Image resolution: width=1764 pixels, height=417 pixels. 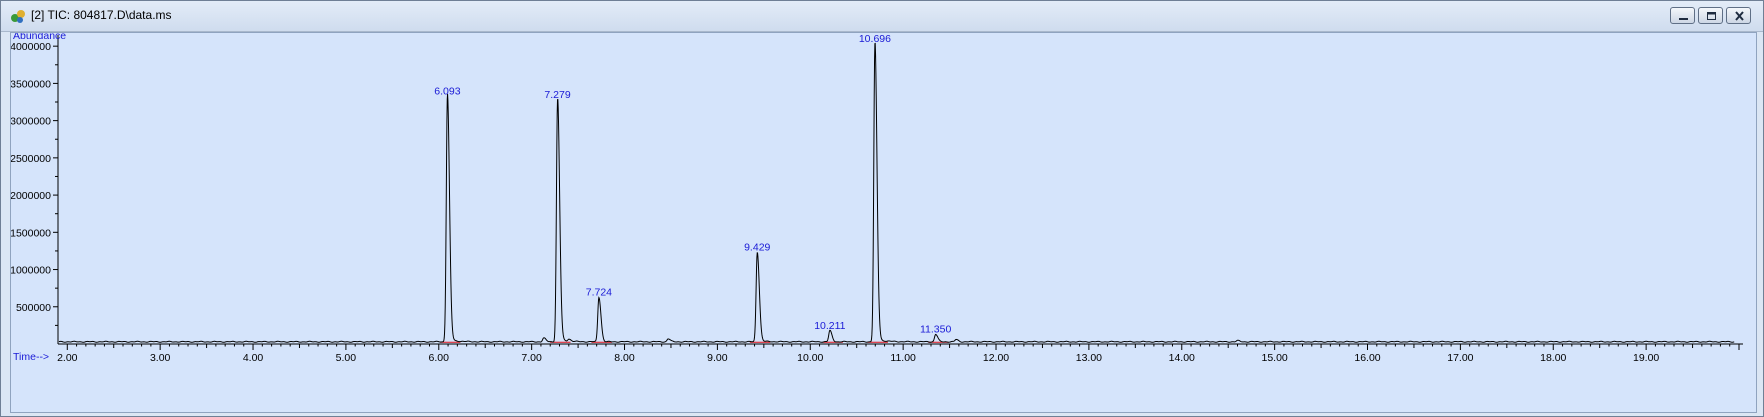 I want to click on y-axis-label: Abundance, so click(x=39, y=37).